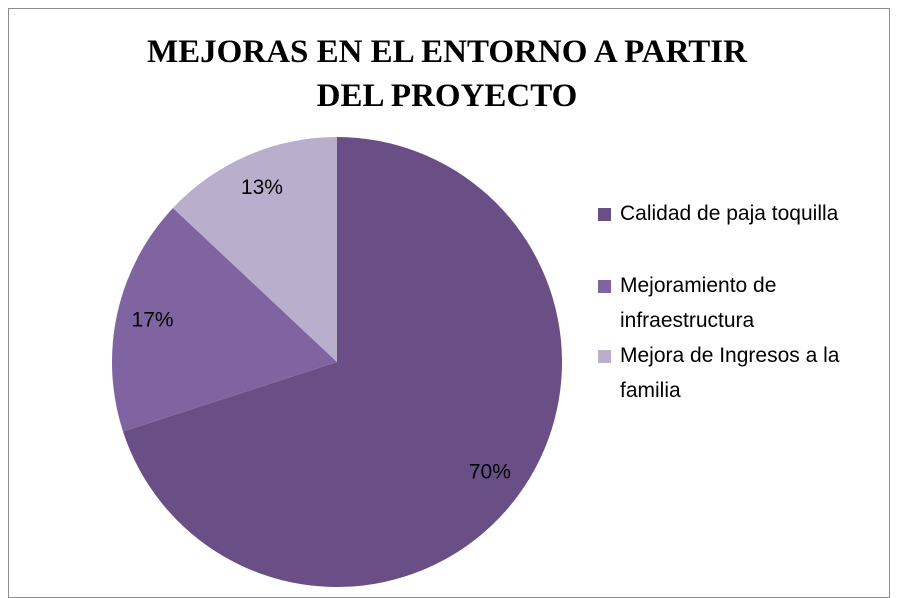  I want to click on data-label: 70%, so click(490, 472).